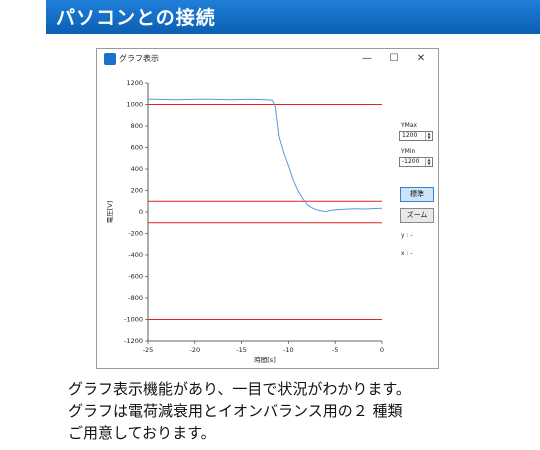  Describe the element at coordinates (135, 277) in the screenshot. I see `y-tick-label: -600` at that location.